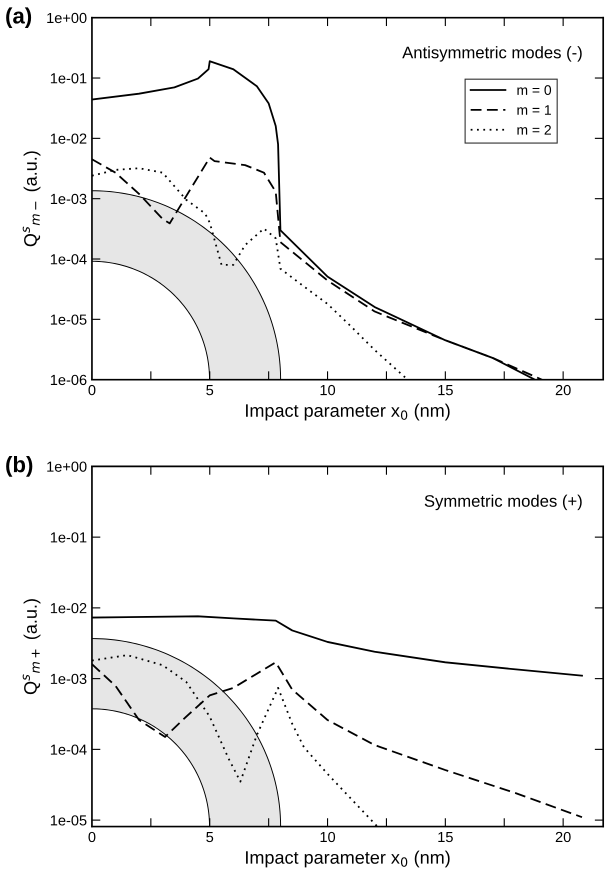 The width and height of the screenshot is (613, 885). I want to click on legend-label: m = 1, so click(534, 110).